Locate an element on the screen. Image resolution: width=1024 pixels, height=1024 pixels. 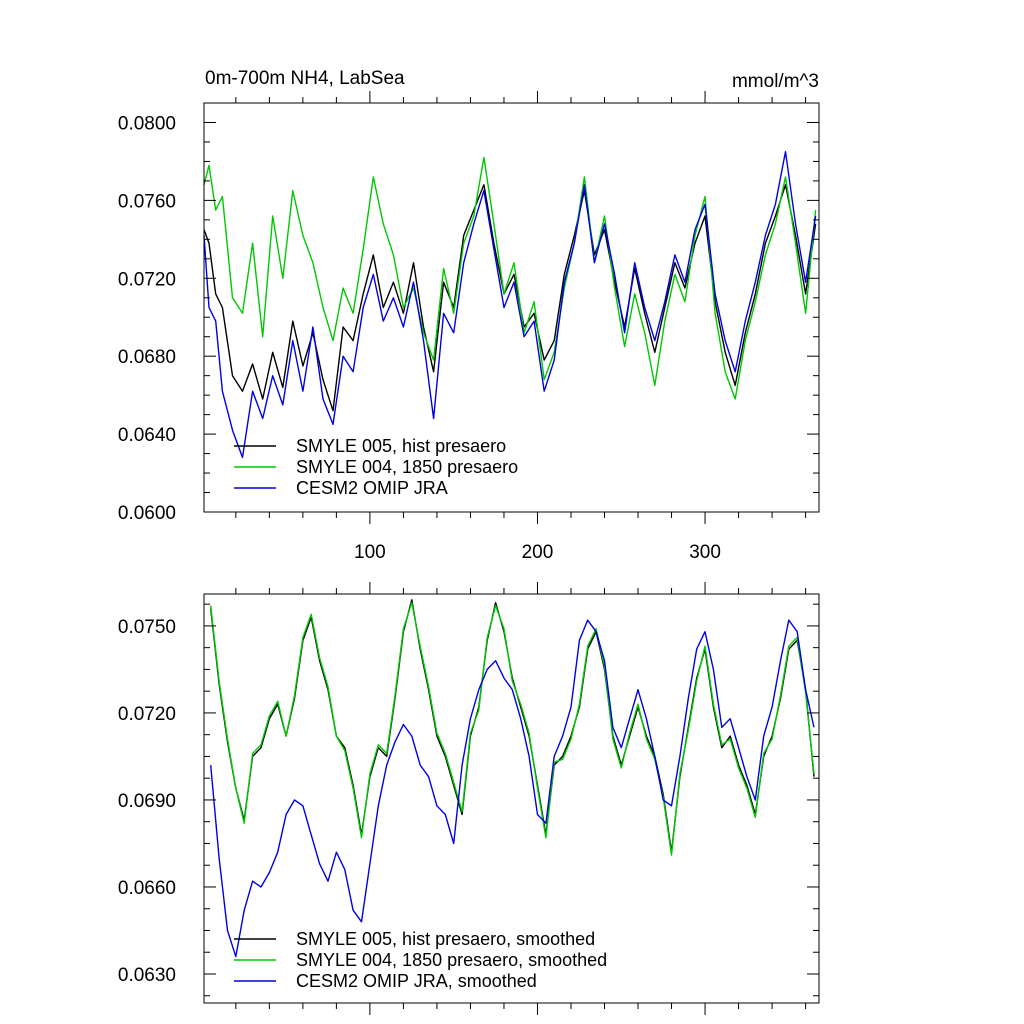
raw-x-tick-label-2: 300 is located at coordinates (705, 552).